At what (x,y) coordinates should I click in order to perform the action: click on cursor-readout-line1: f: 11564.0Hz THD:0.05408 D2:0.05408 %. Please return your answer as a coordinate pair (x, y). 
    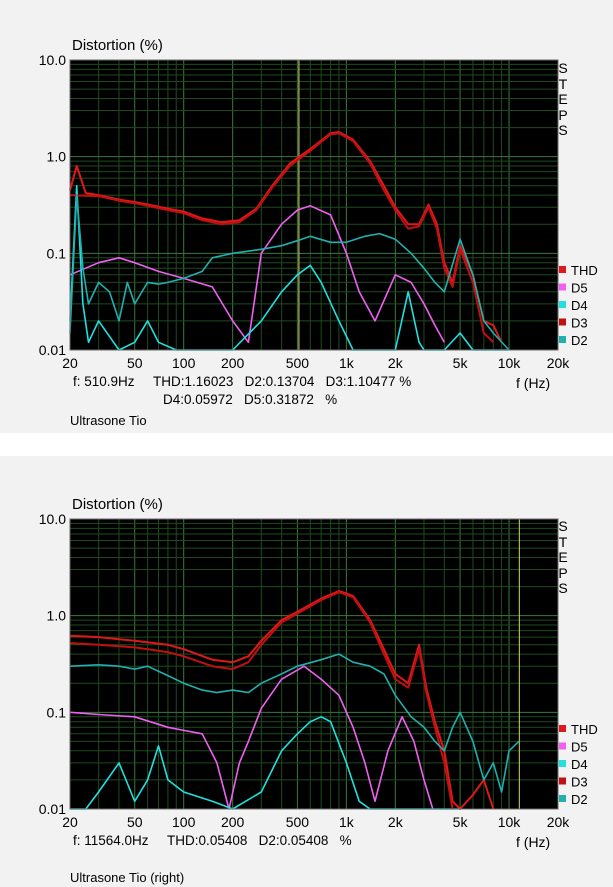
    Looking at the image, I should click on (212, 840).